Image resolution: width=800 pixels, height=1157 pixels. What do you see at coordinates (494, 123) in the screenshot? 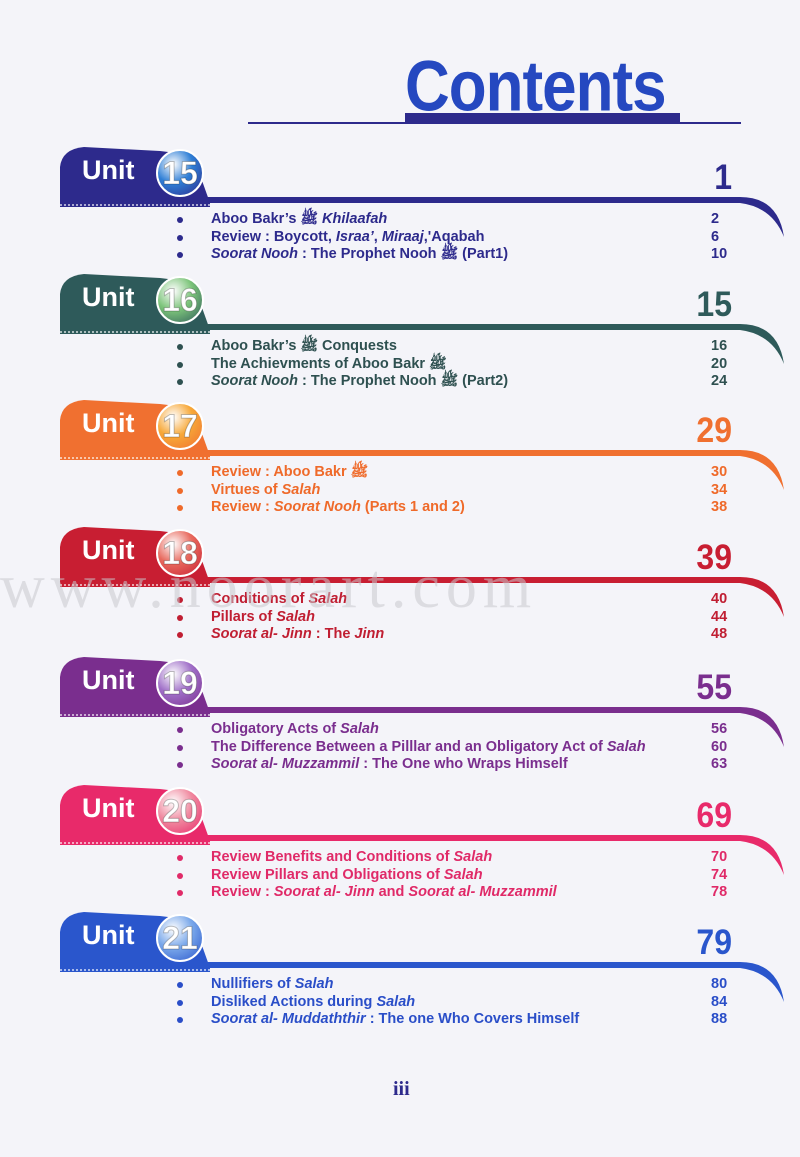
I see `title-underline-rule` at bounding box center [494, 123].